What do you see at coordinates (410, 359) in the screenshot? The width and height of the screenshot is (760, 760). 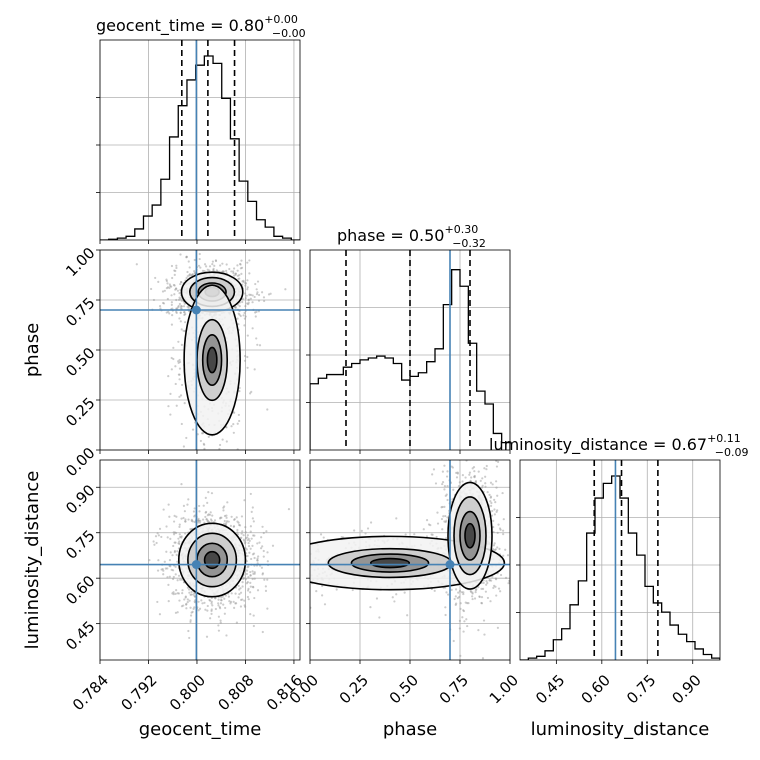 I see `histogram-step` at bounding box center [410, 359].